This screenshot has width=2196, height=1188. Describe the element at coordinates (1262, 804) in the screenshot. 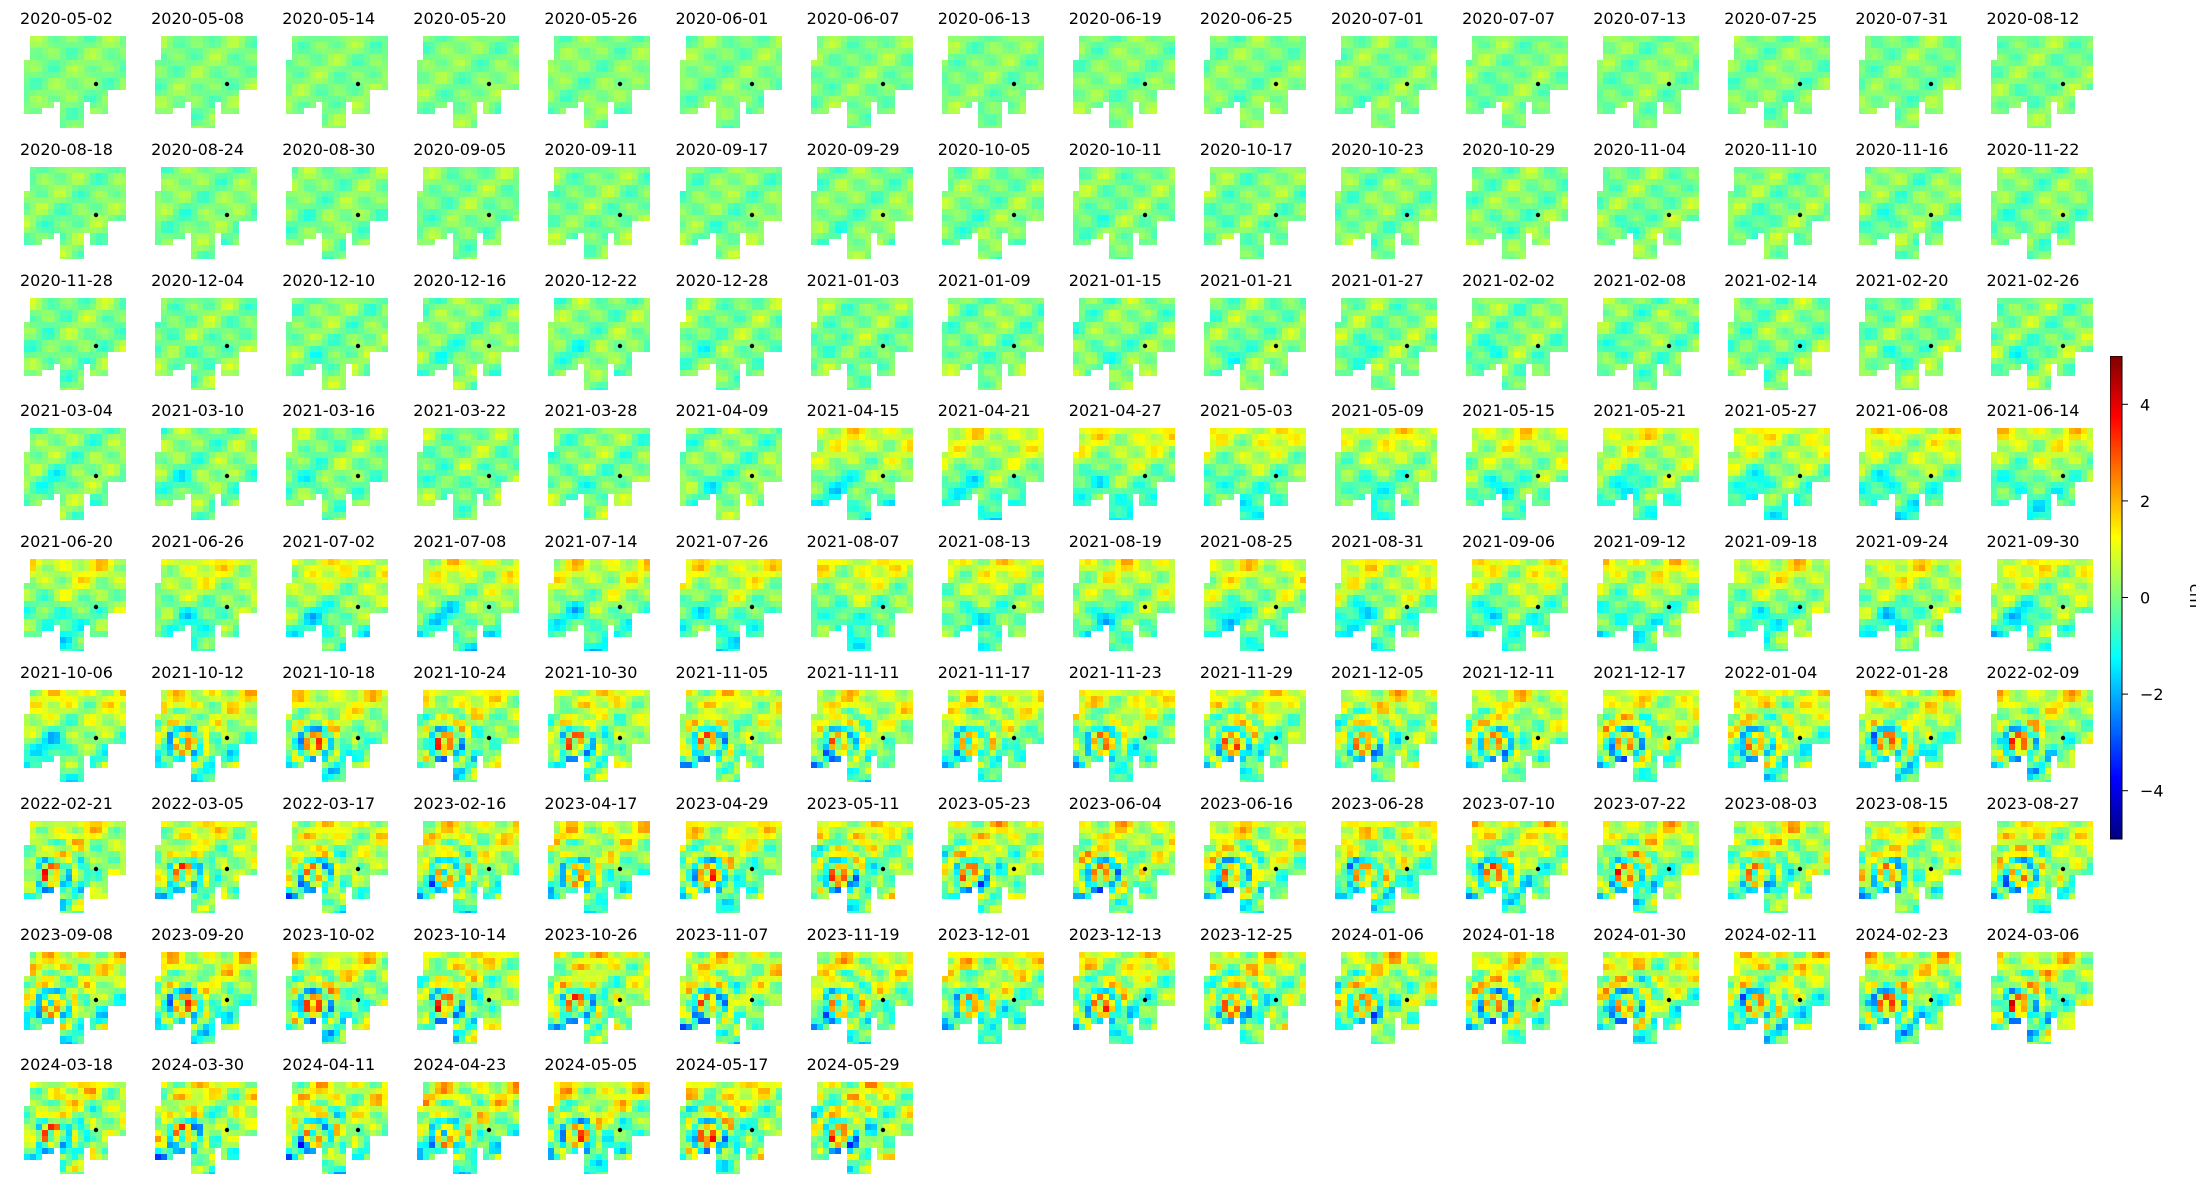

I see `panel-date-label: 2023-06-16` at that location.